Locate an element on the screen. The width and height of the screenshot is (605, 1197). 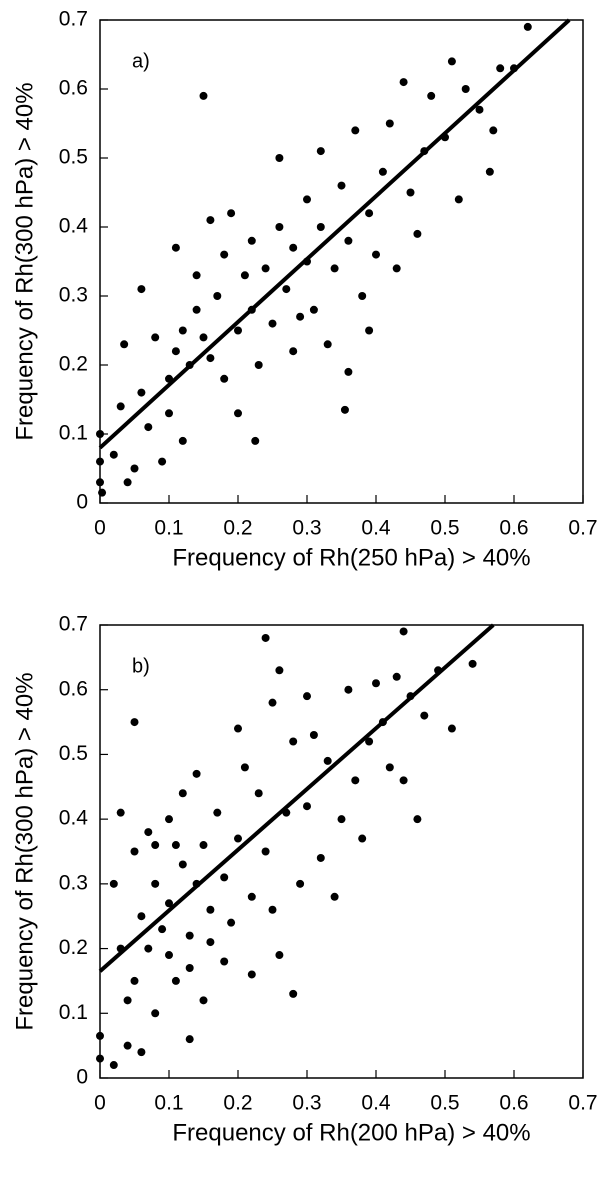
y-tick-label: 0.2 is located at coordinates (73, 947).